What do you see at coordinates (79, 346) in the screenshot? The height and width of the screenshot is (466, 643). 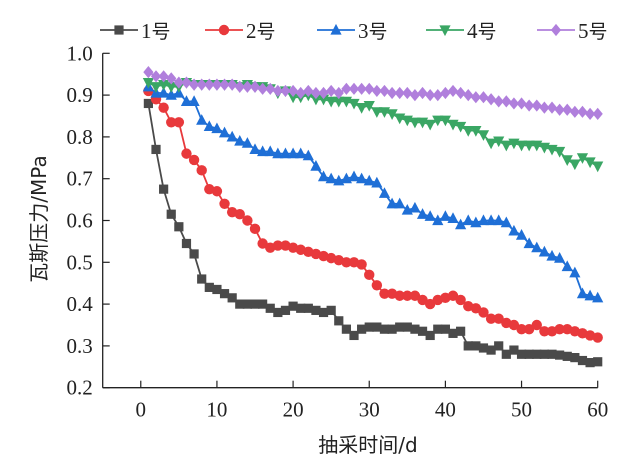 I see `y-tick-label: 0.3` at bounding box center [79, 346].